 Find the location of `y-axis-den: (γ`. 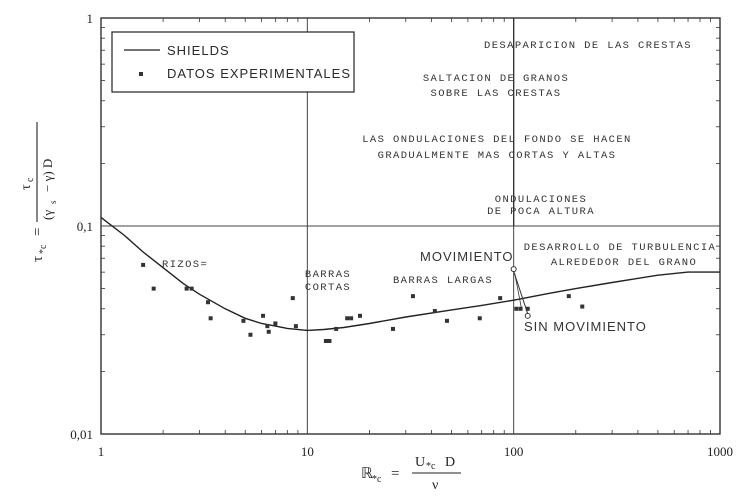

y-axis-den: (γ is located at coordinates (47, 215).